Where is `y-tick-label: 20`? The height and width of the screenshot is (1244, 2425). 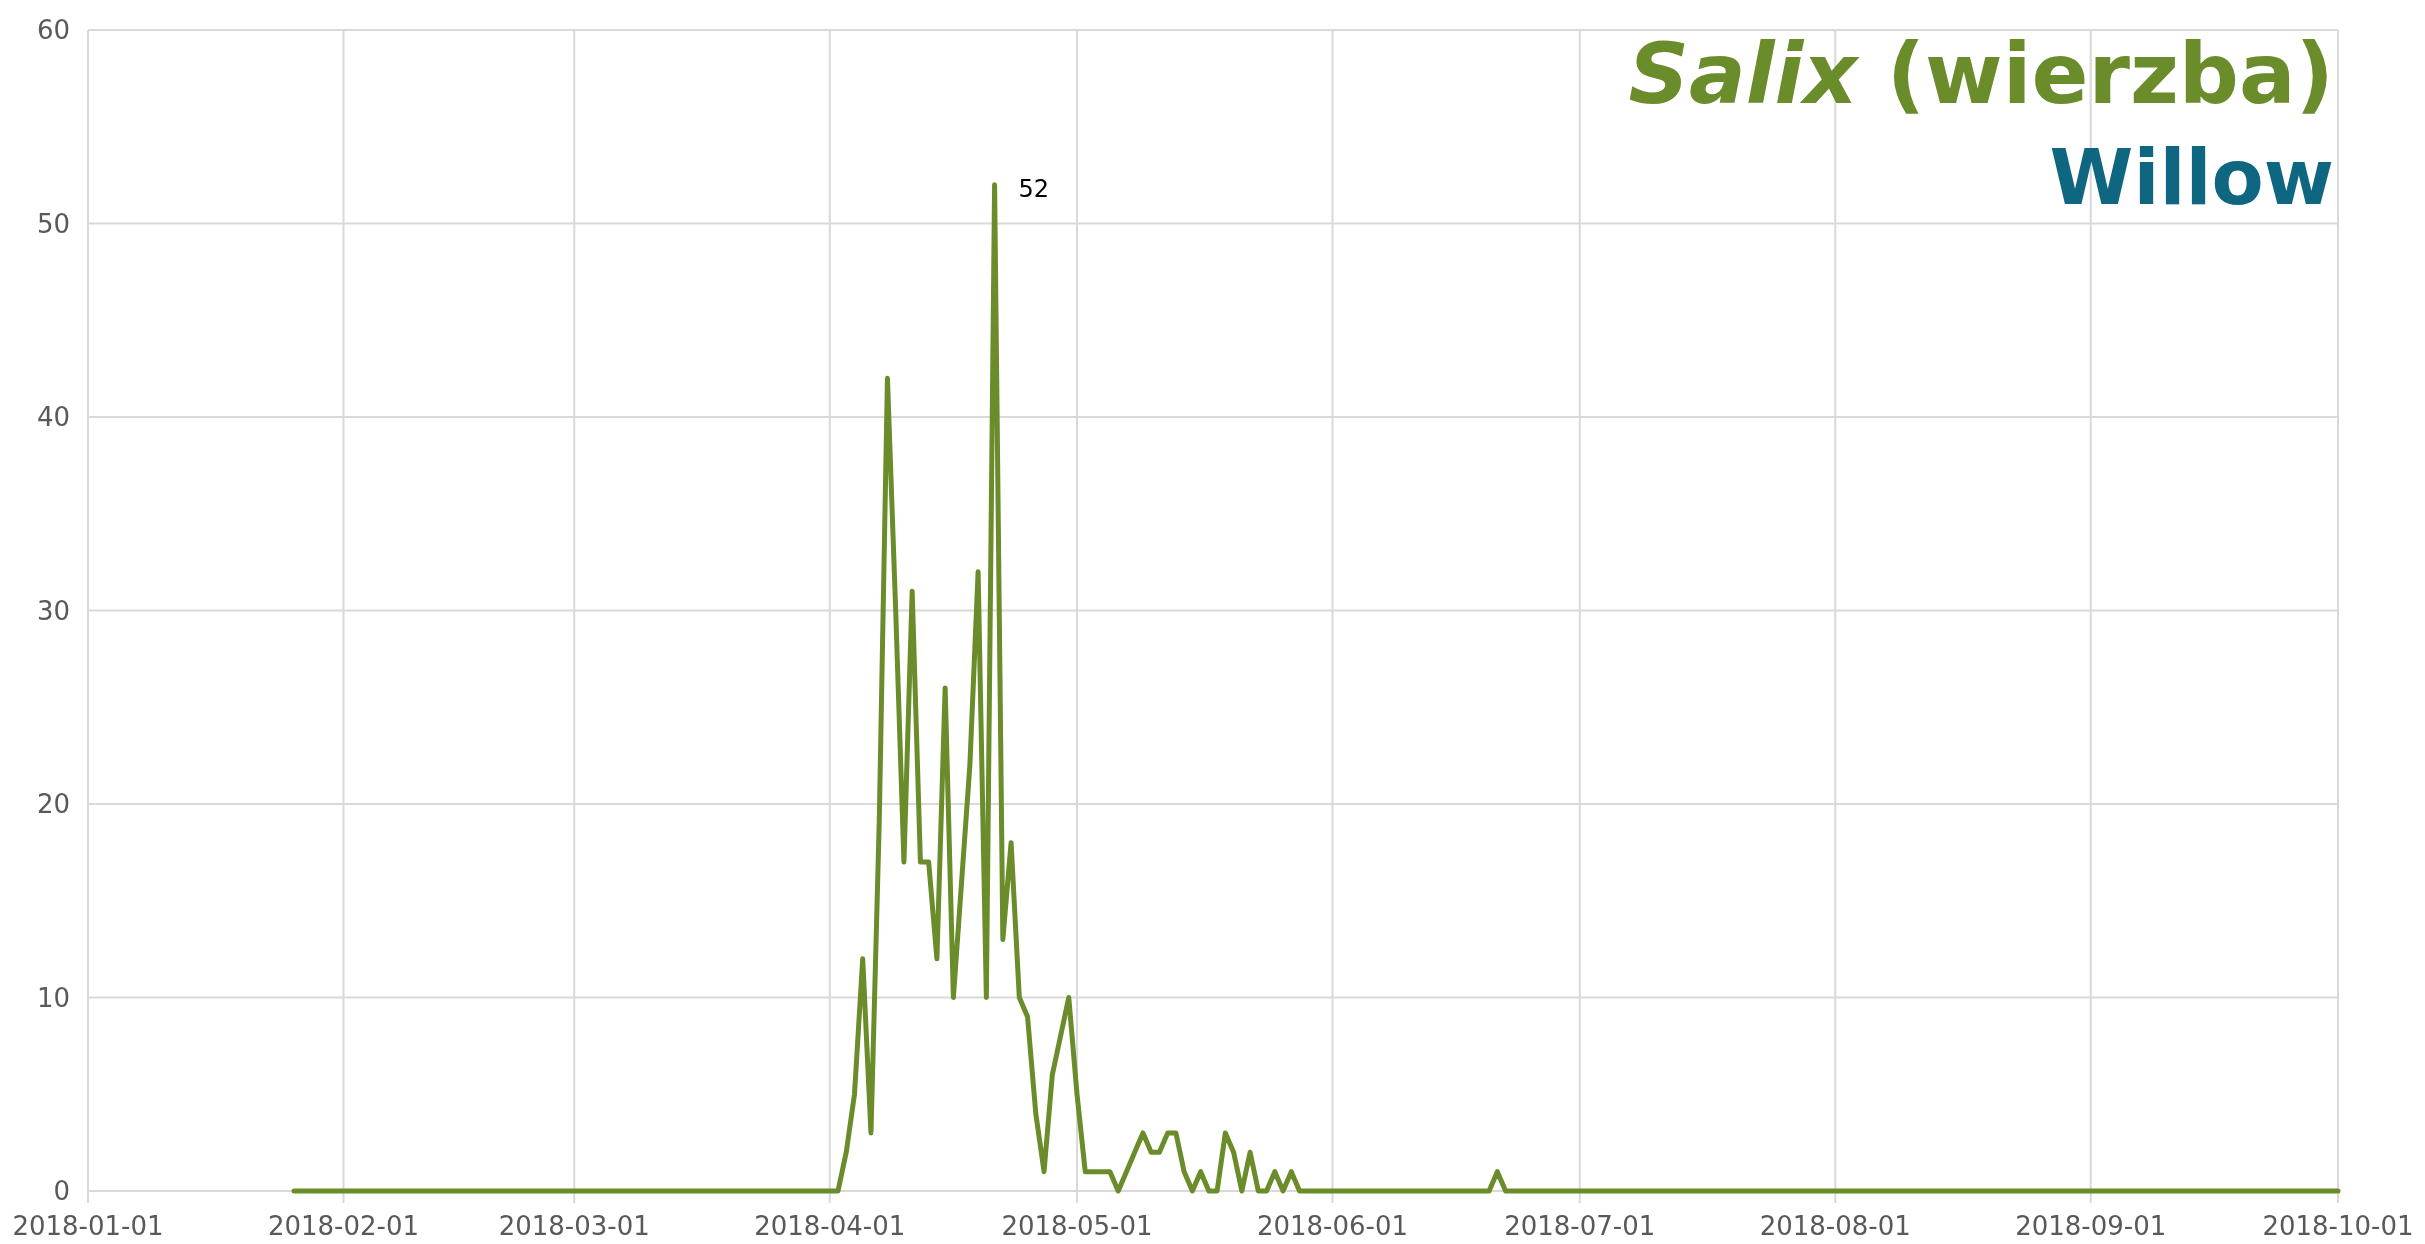
y-tick-label: 20 is located at coordinates (53, 804).